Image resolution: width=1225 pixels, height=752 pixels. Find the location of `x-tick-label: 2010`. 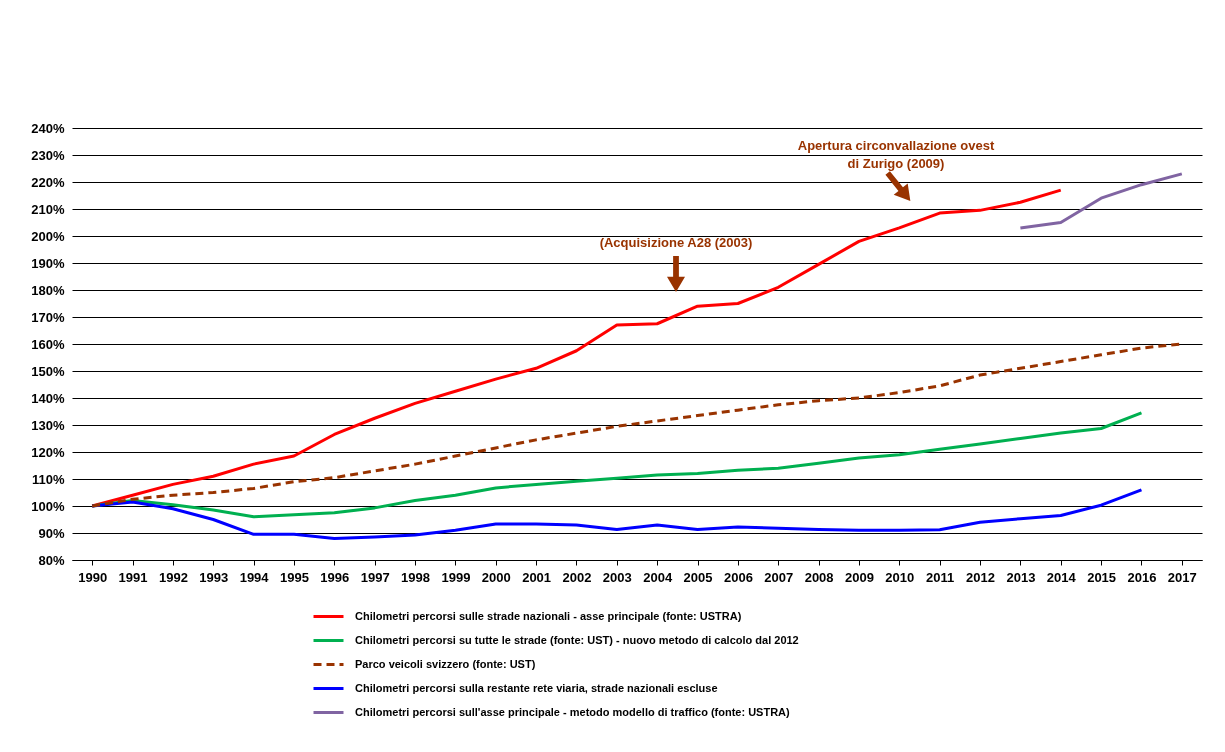

x-tick-label: 2010 is located at coordinates (900, 577).